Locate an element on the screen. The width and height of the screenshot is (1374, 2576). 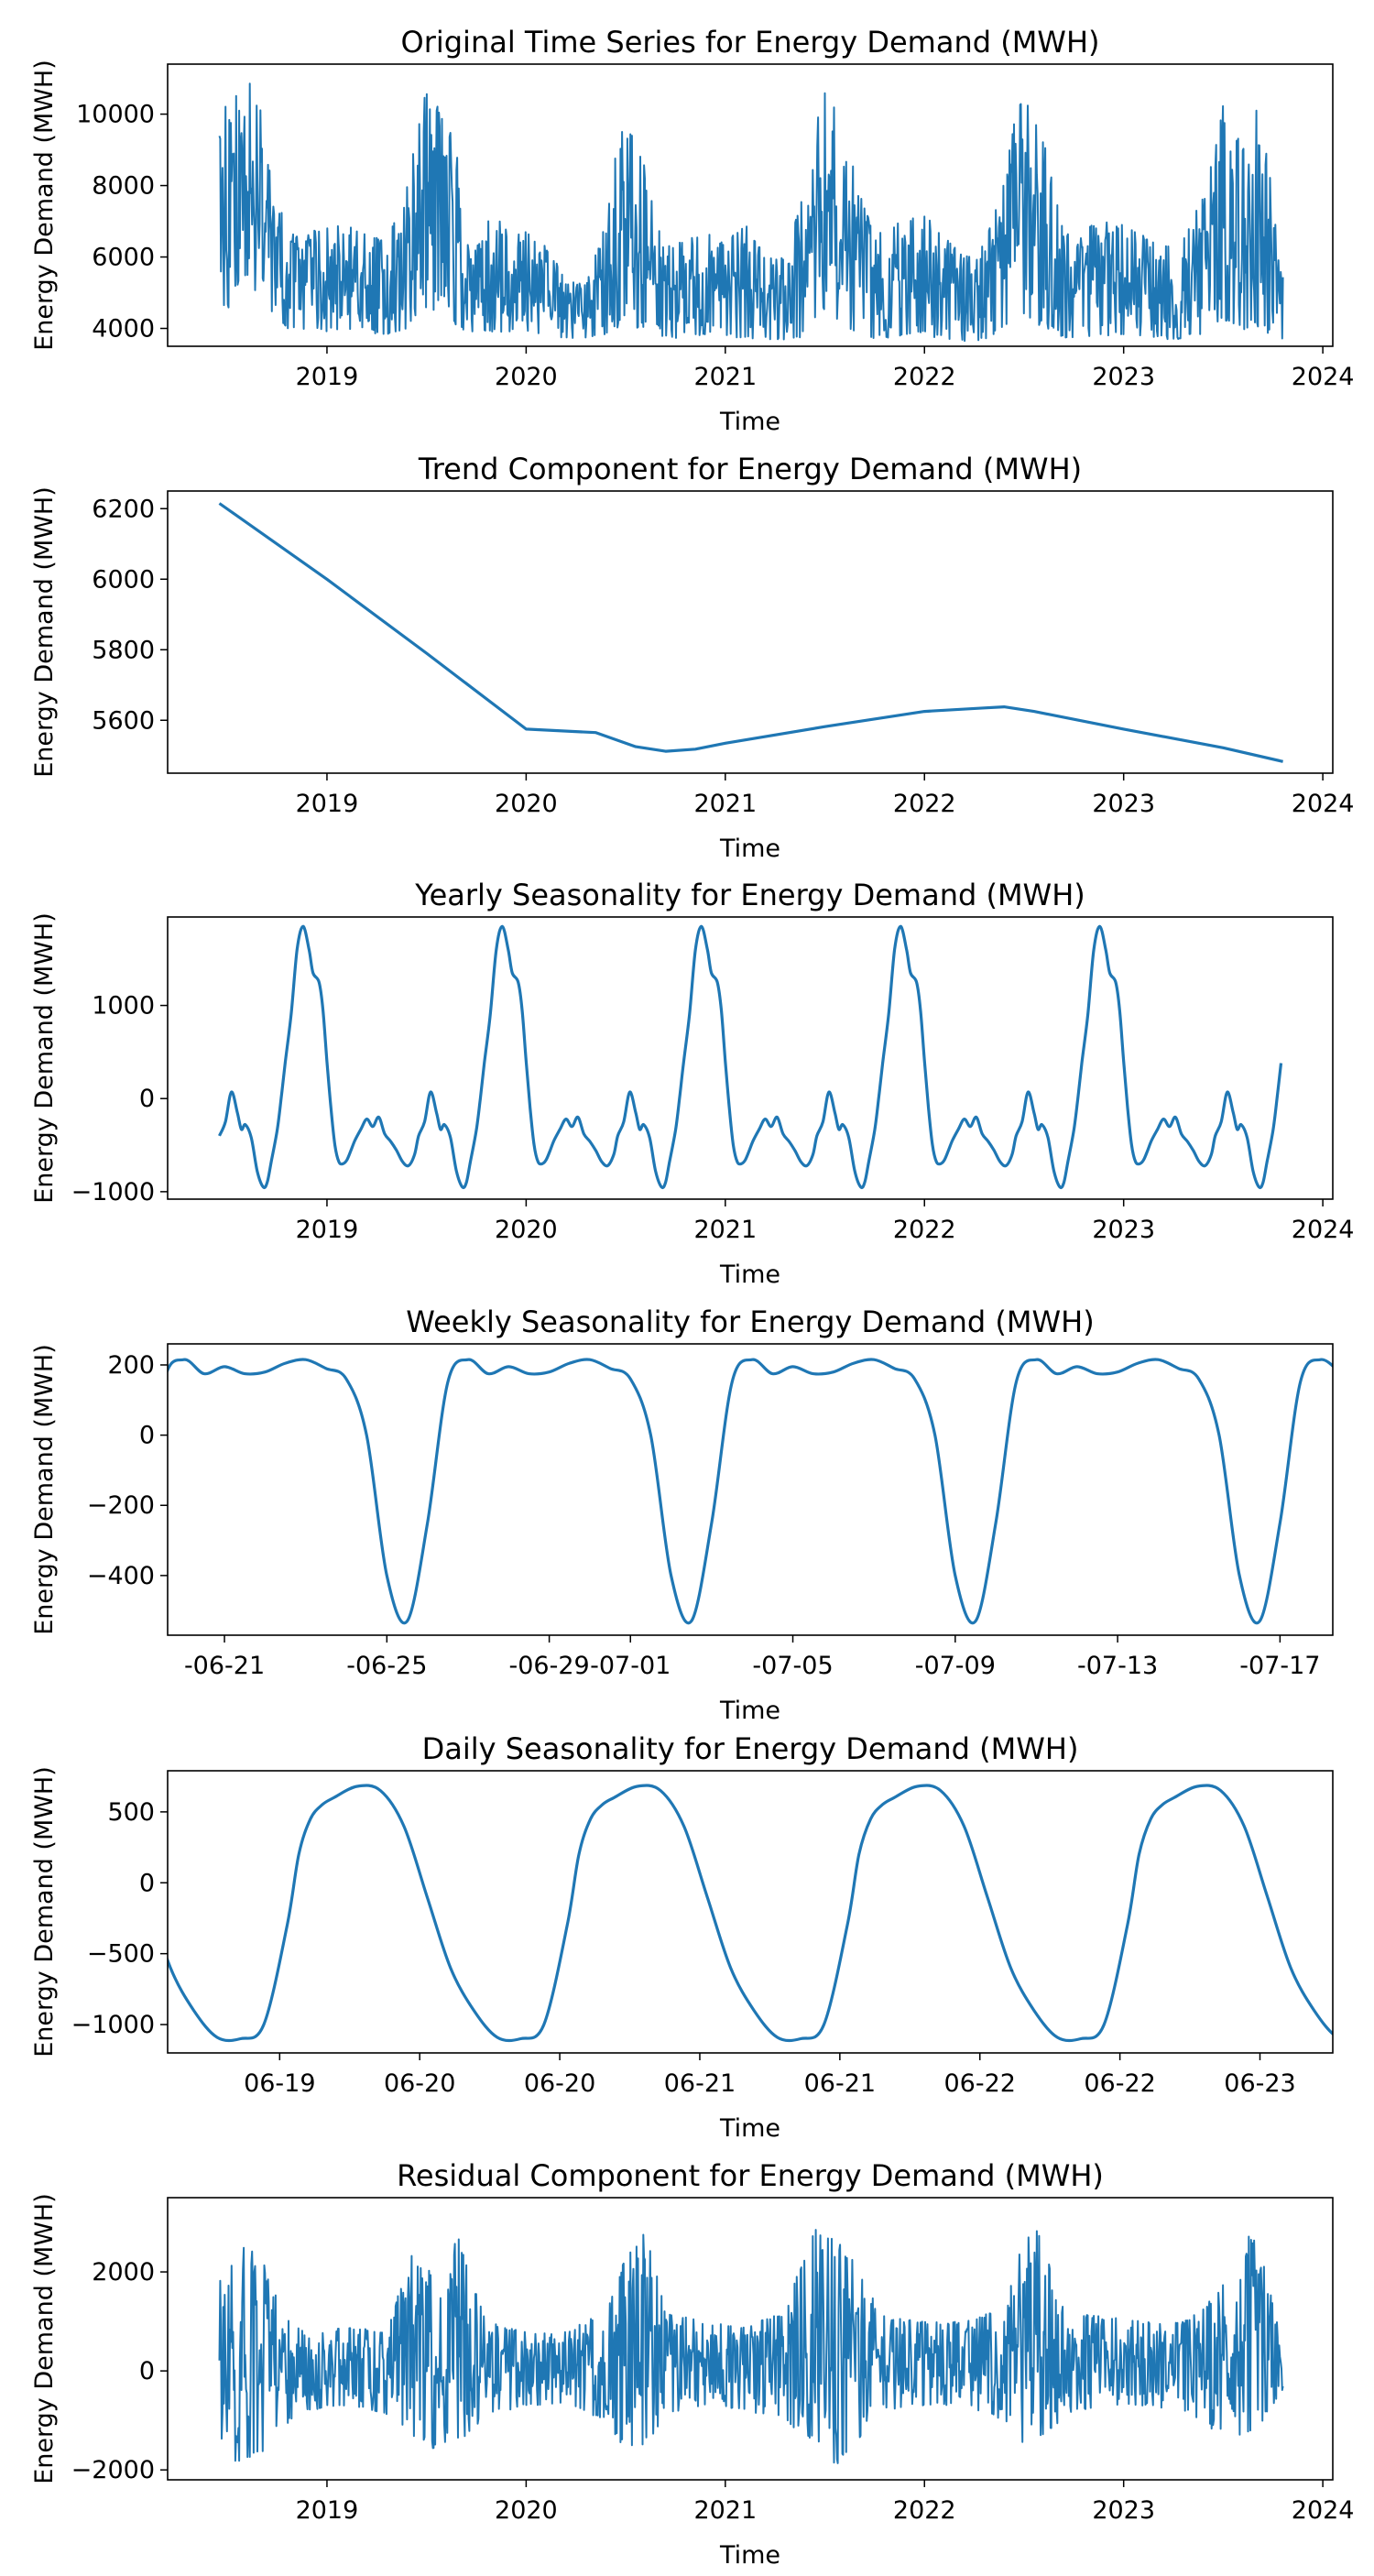
x-tick-label: -06-25 is located at coordinates (387, 1666).